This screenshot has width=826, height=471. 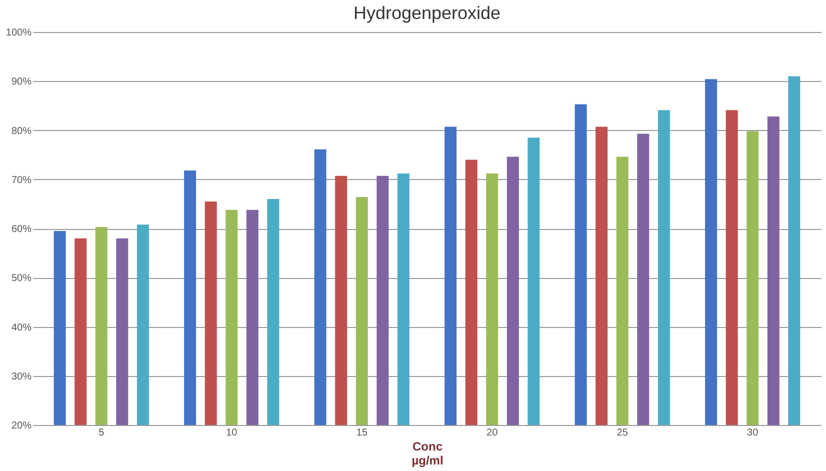 What do you see at coordinates (232, 433) in the screenshot?
I see `x-tick-label: 10` at bounding box center [232, 433].